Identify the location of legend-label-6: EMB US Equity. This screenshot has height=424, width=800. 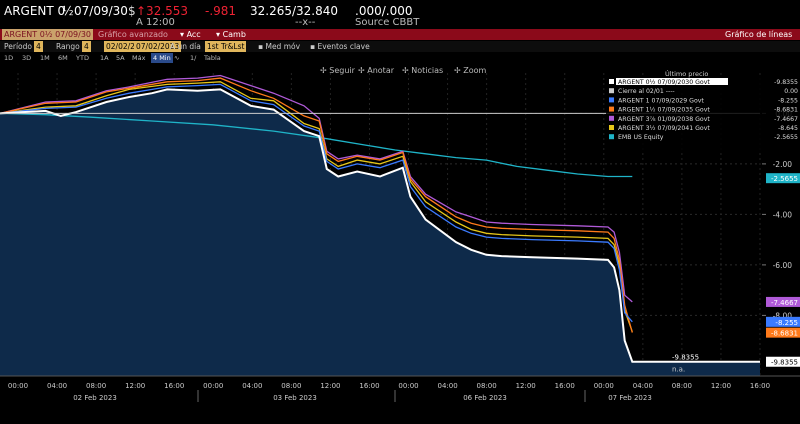
(641, 137).